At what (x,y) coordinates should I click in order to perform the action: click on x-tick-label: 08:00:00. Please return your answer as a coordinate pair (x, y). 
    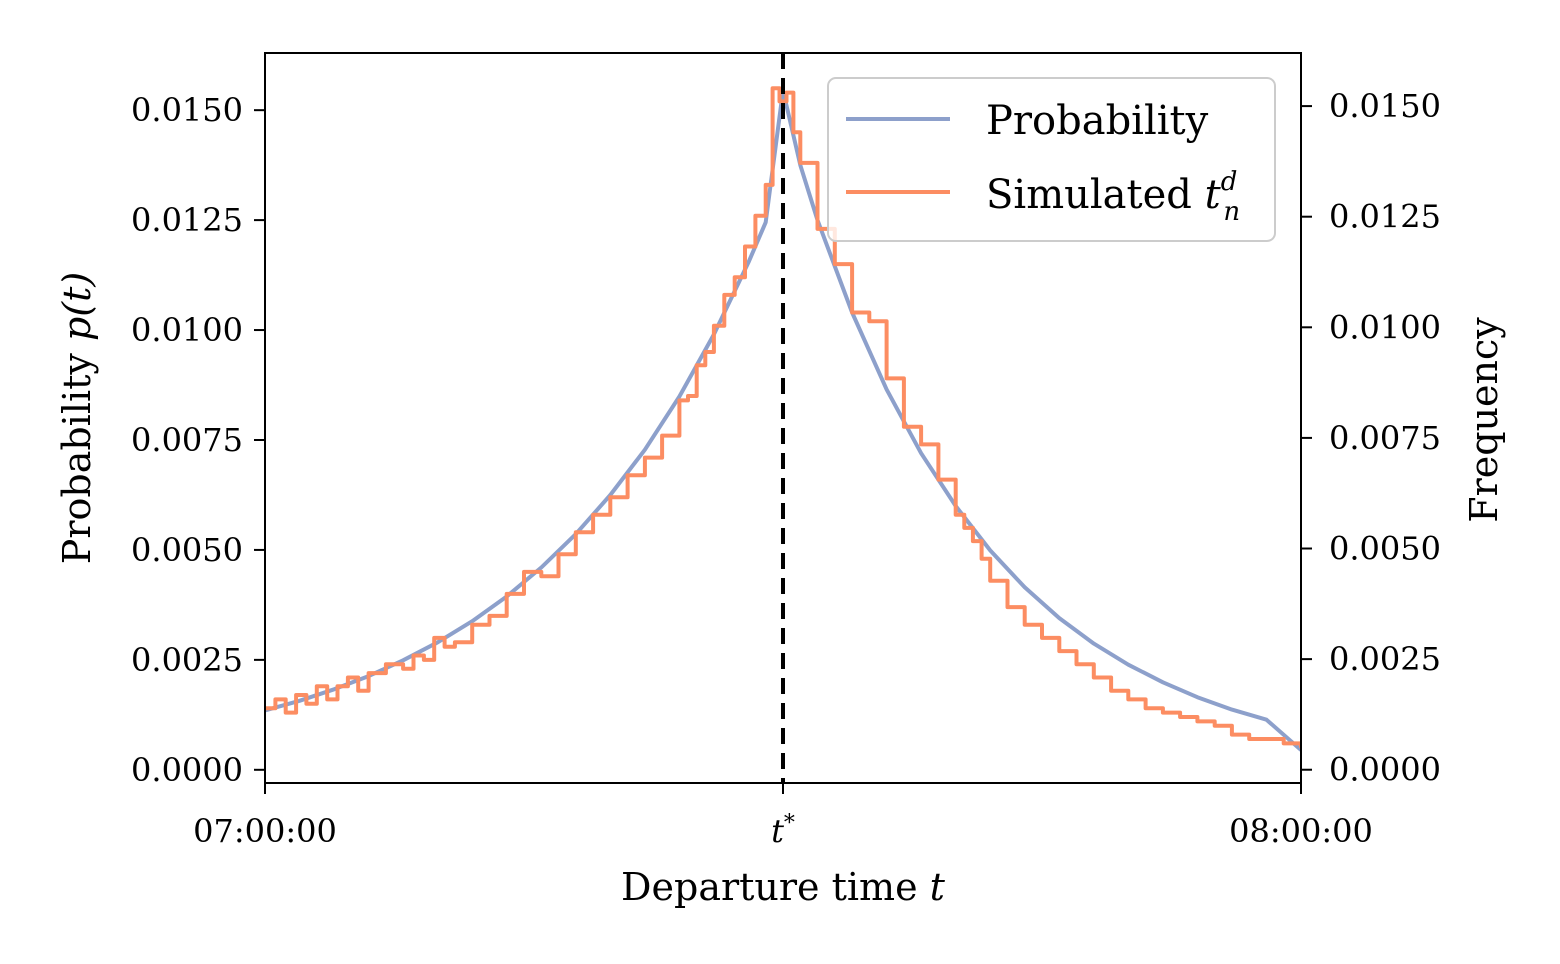
    Looking at the image, I should click on (1301, 831).